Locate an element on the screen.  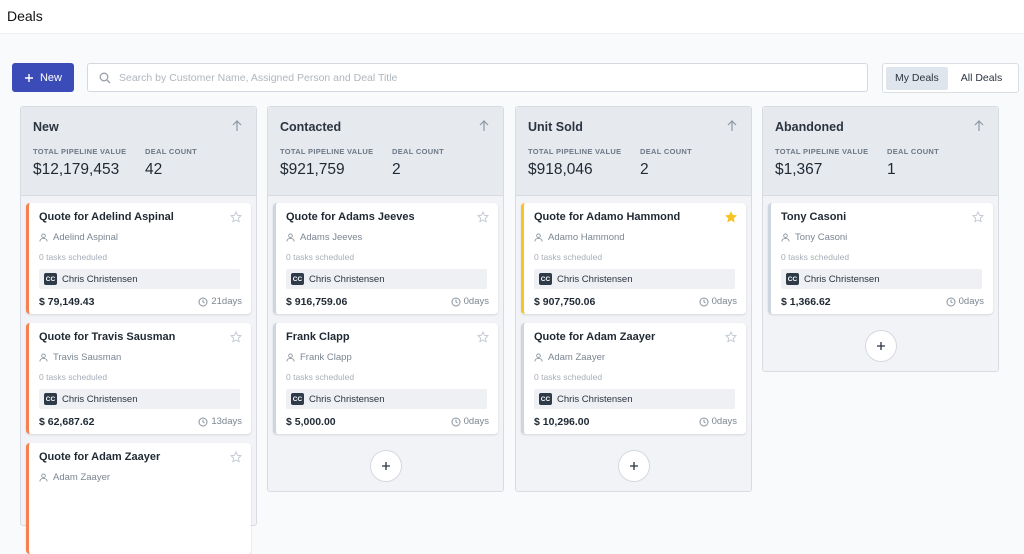
deal-age: 21days is located at coordinates (220, 301).